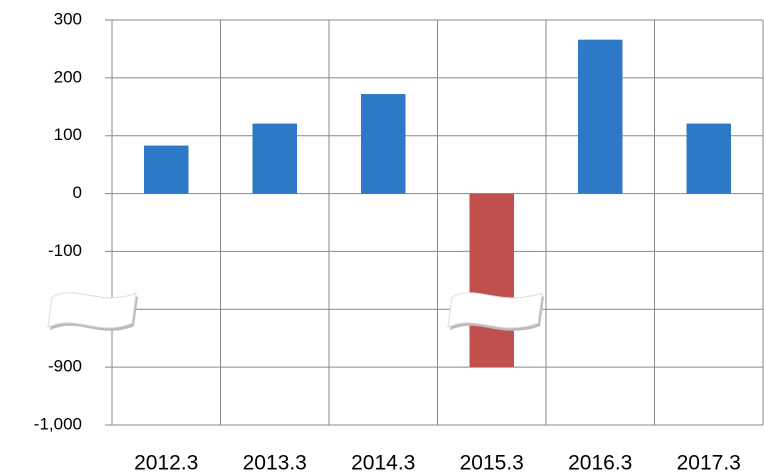 Image resolution: width=764 pixels, height=475 pixels. Describe the element at coordinates (68, 76) in the screenshot. I see `y-tick-label: 200` at that location.